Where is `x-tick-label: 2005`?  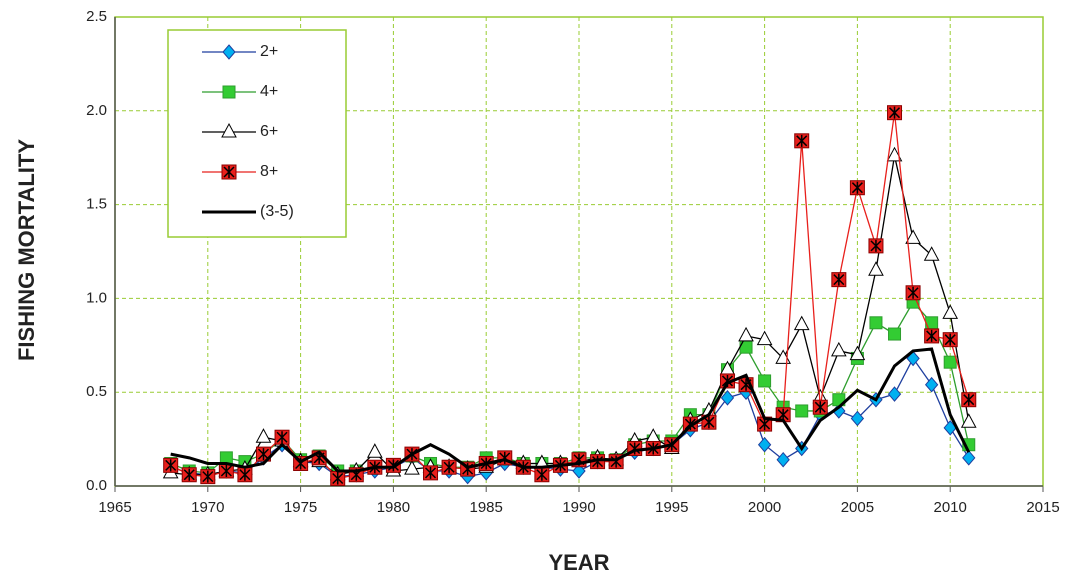
x-tick-label: 2005 is located at coordinates (857, 507).